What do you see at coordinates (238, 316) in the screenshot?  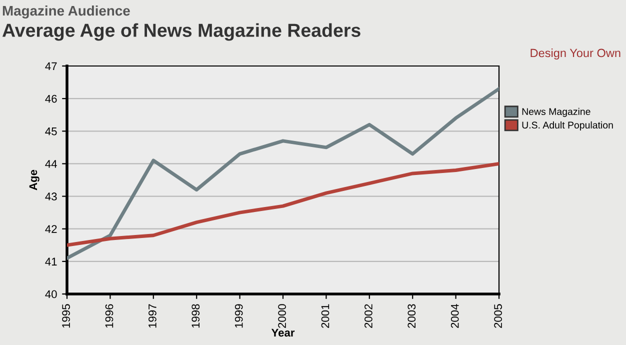 I see `x-tick-label: 1999` at bounding box center [238, 316].